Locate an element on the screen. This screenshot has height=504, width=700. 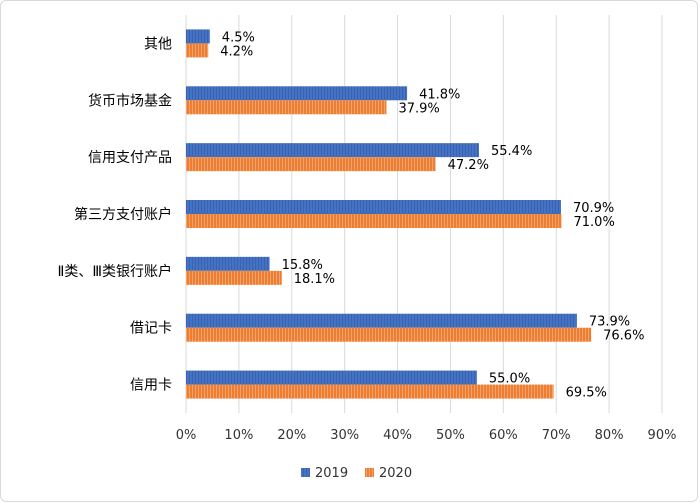
data-label: 15.8% is located at coordinates (302, 265).